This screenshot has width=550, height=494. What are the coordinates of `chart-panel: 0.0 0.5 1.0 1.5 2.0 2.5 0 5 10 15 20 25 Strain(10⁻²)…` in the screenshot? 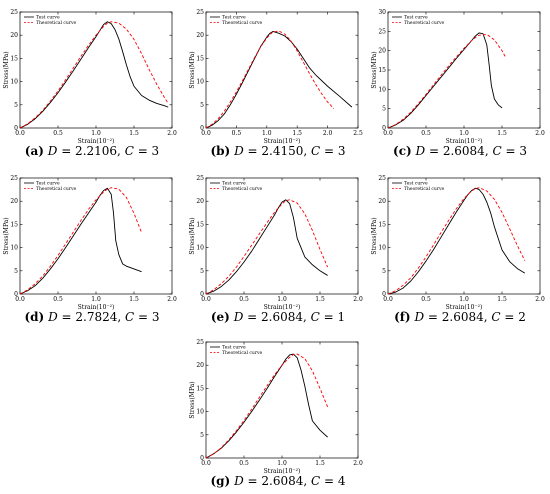 It's located at (278, 84).